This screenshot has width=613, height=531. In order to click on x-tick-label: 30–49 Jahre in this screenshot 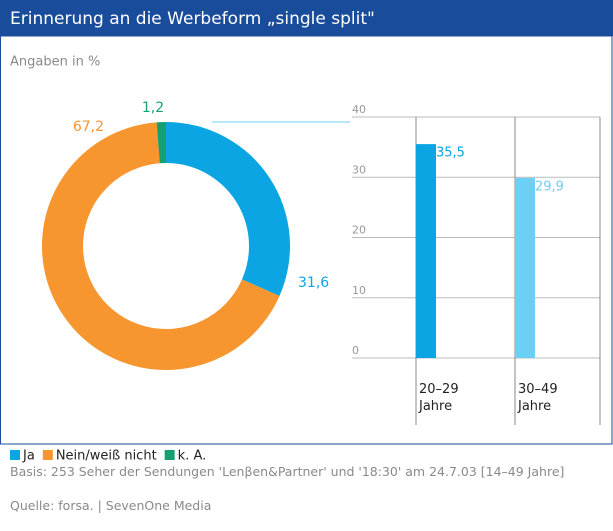, I will do `click(538, 398)`.